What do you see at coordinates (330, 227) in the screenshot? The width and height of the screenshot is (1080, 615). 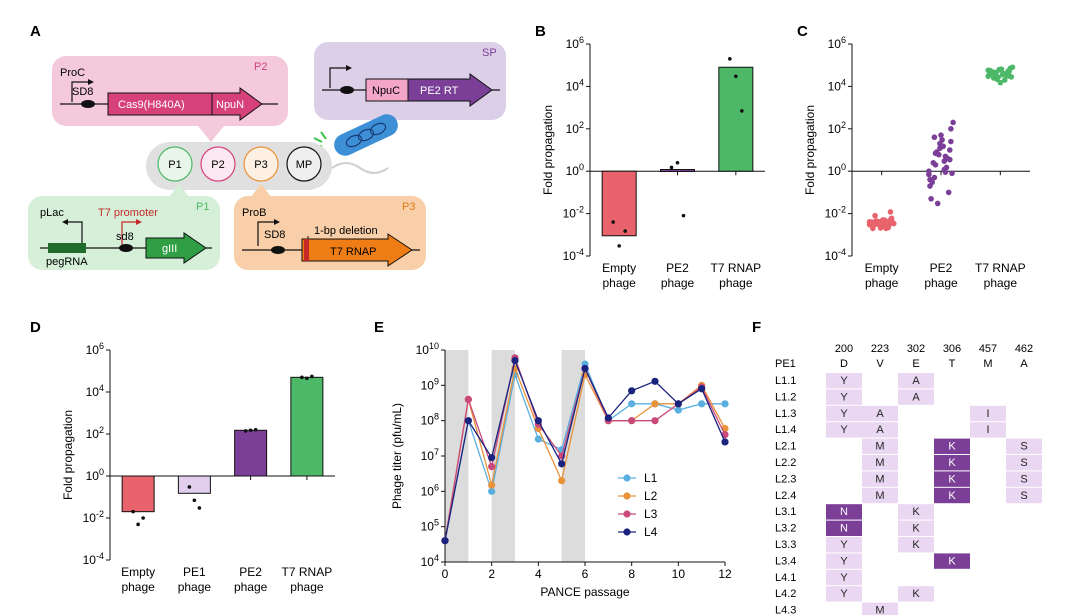 I see `p3-construct-box: P3 ProB SD8 1-bp deletion T7 RNAP` at bounding box center [330, 227].